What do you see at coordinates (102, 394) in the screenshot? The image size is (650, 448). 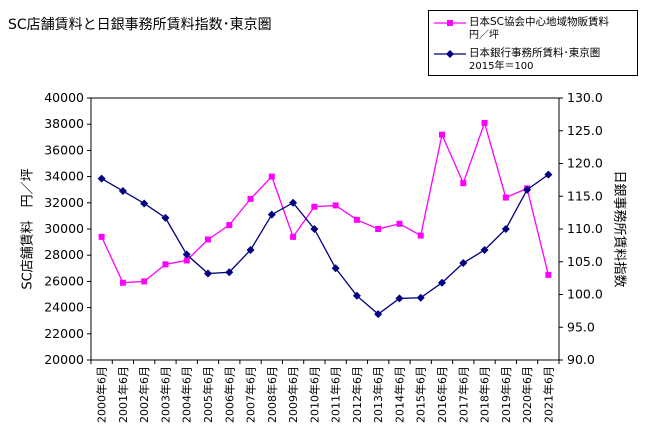 I see `x-tick-label: 2000年6月` at bounding box center [102, 394].